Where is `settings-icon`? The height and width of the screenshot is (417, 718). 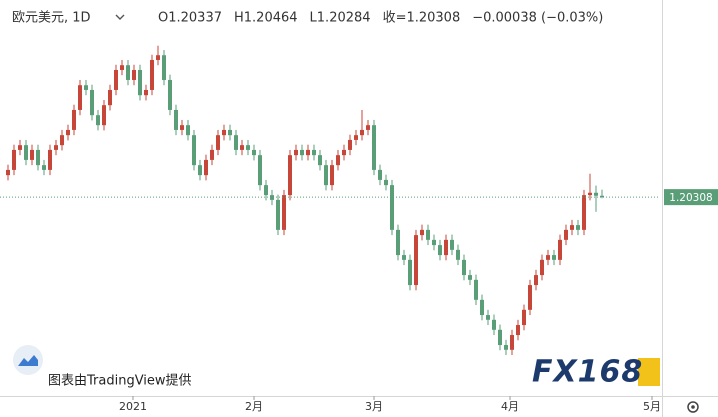 settings-icon is located at coordinates (693, 407).